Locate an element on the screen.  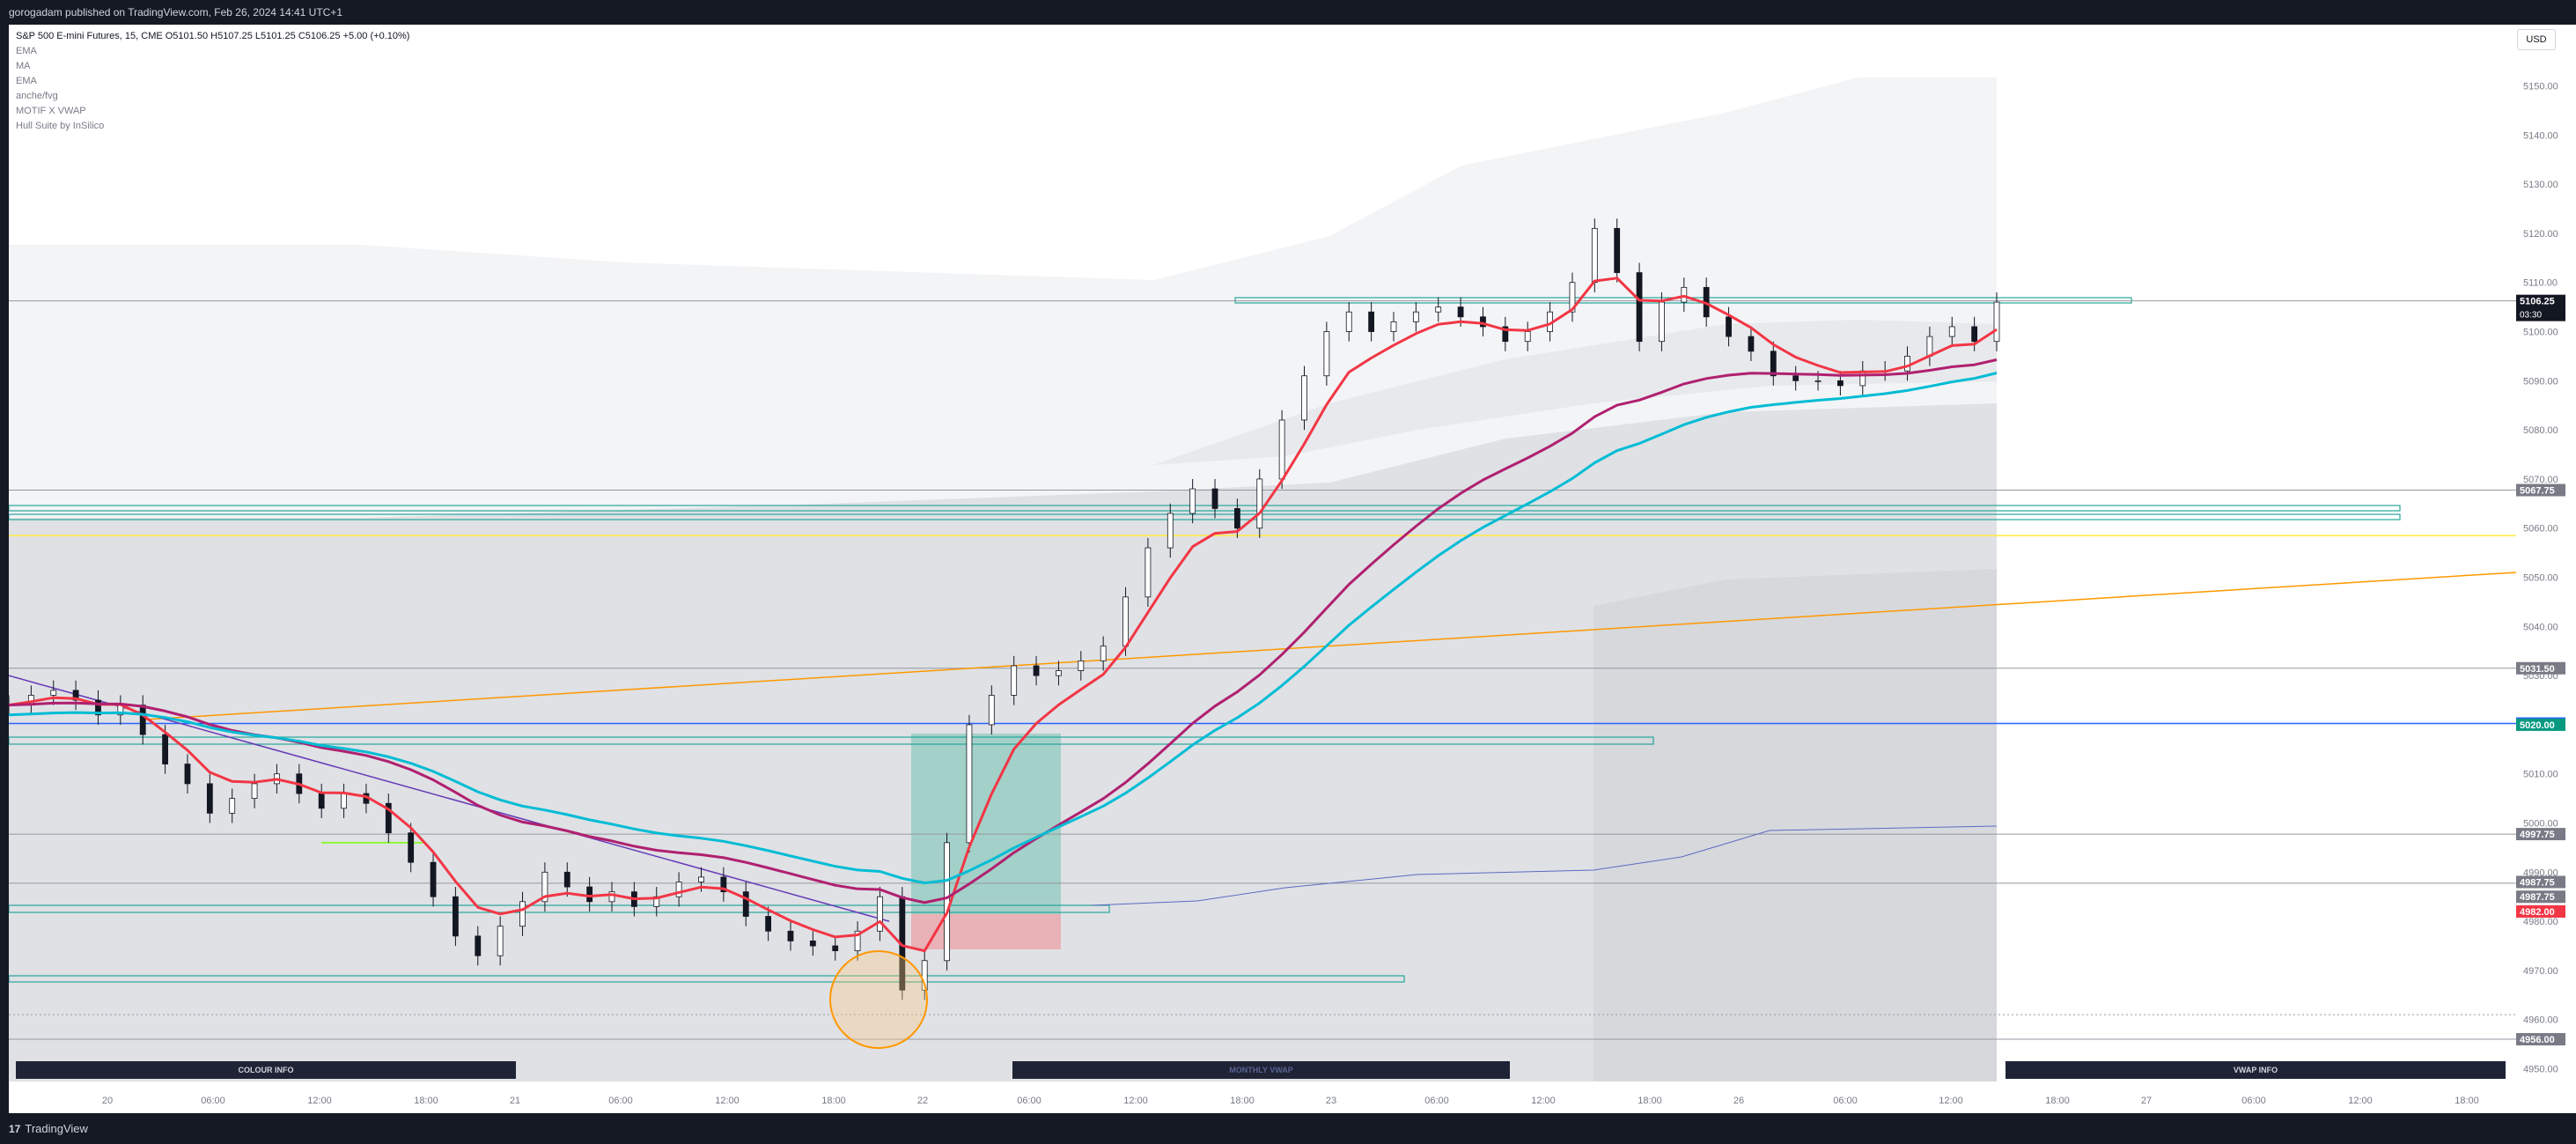
position-profit-zone is located at coordinates (986, 824).